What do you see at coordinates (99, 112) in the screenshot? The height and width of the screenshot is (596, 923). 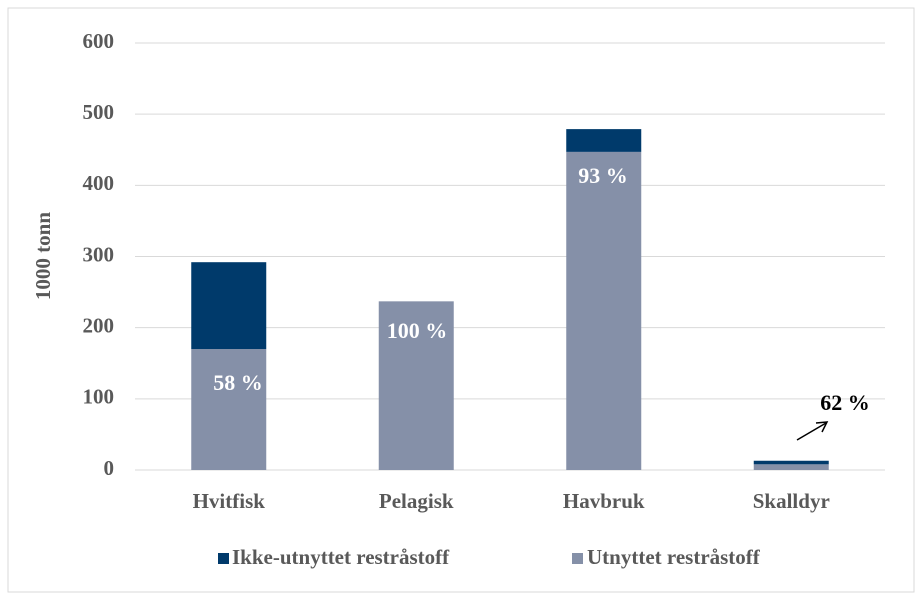 I see `y-tick-label: 500` at bounding box center [99, 112].